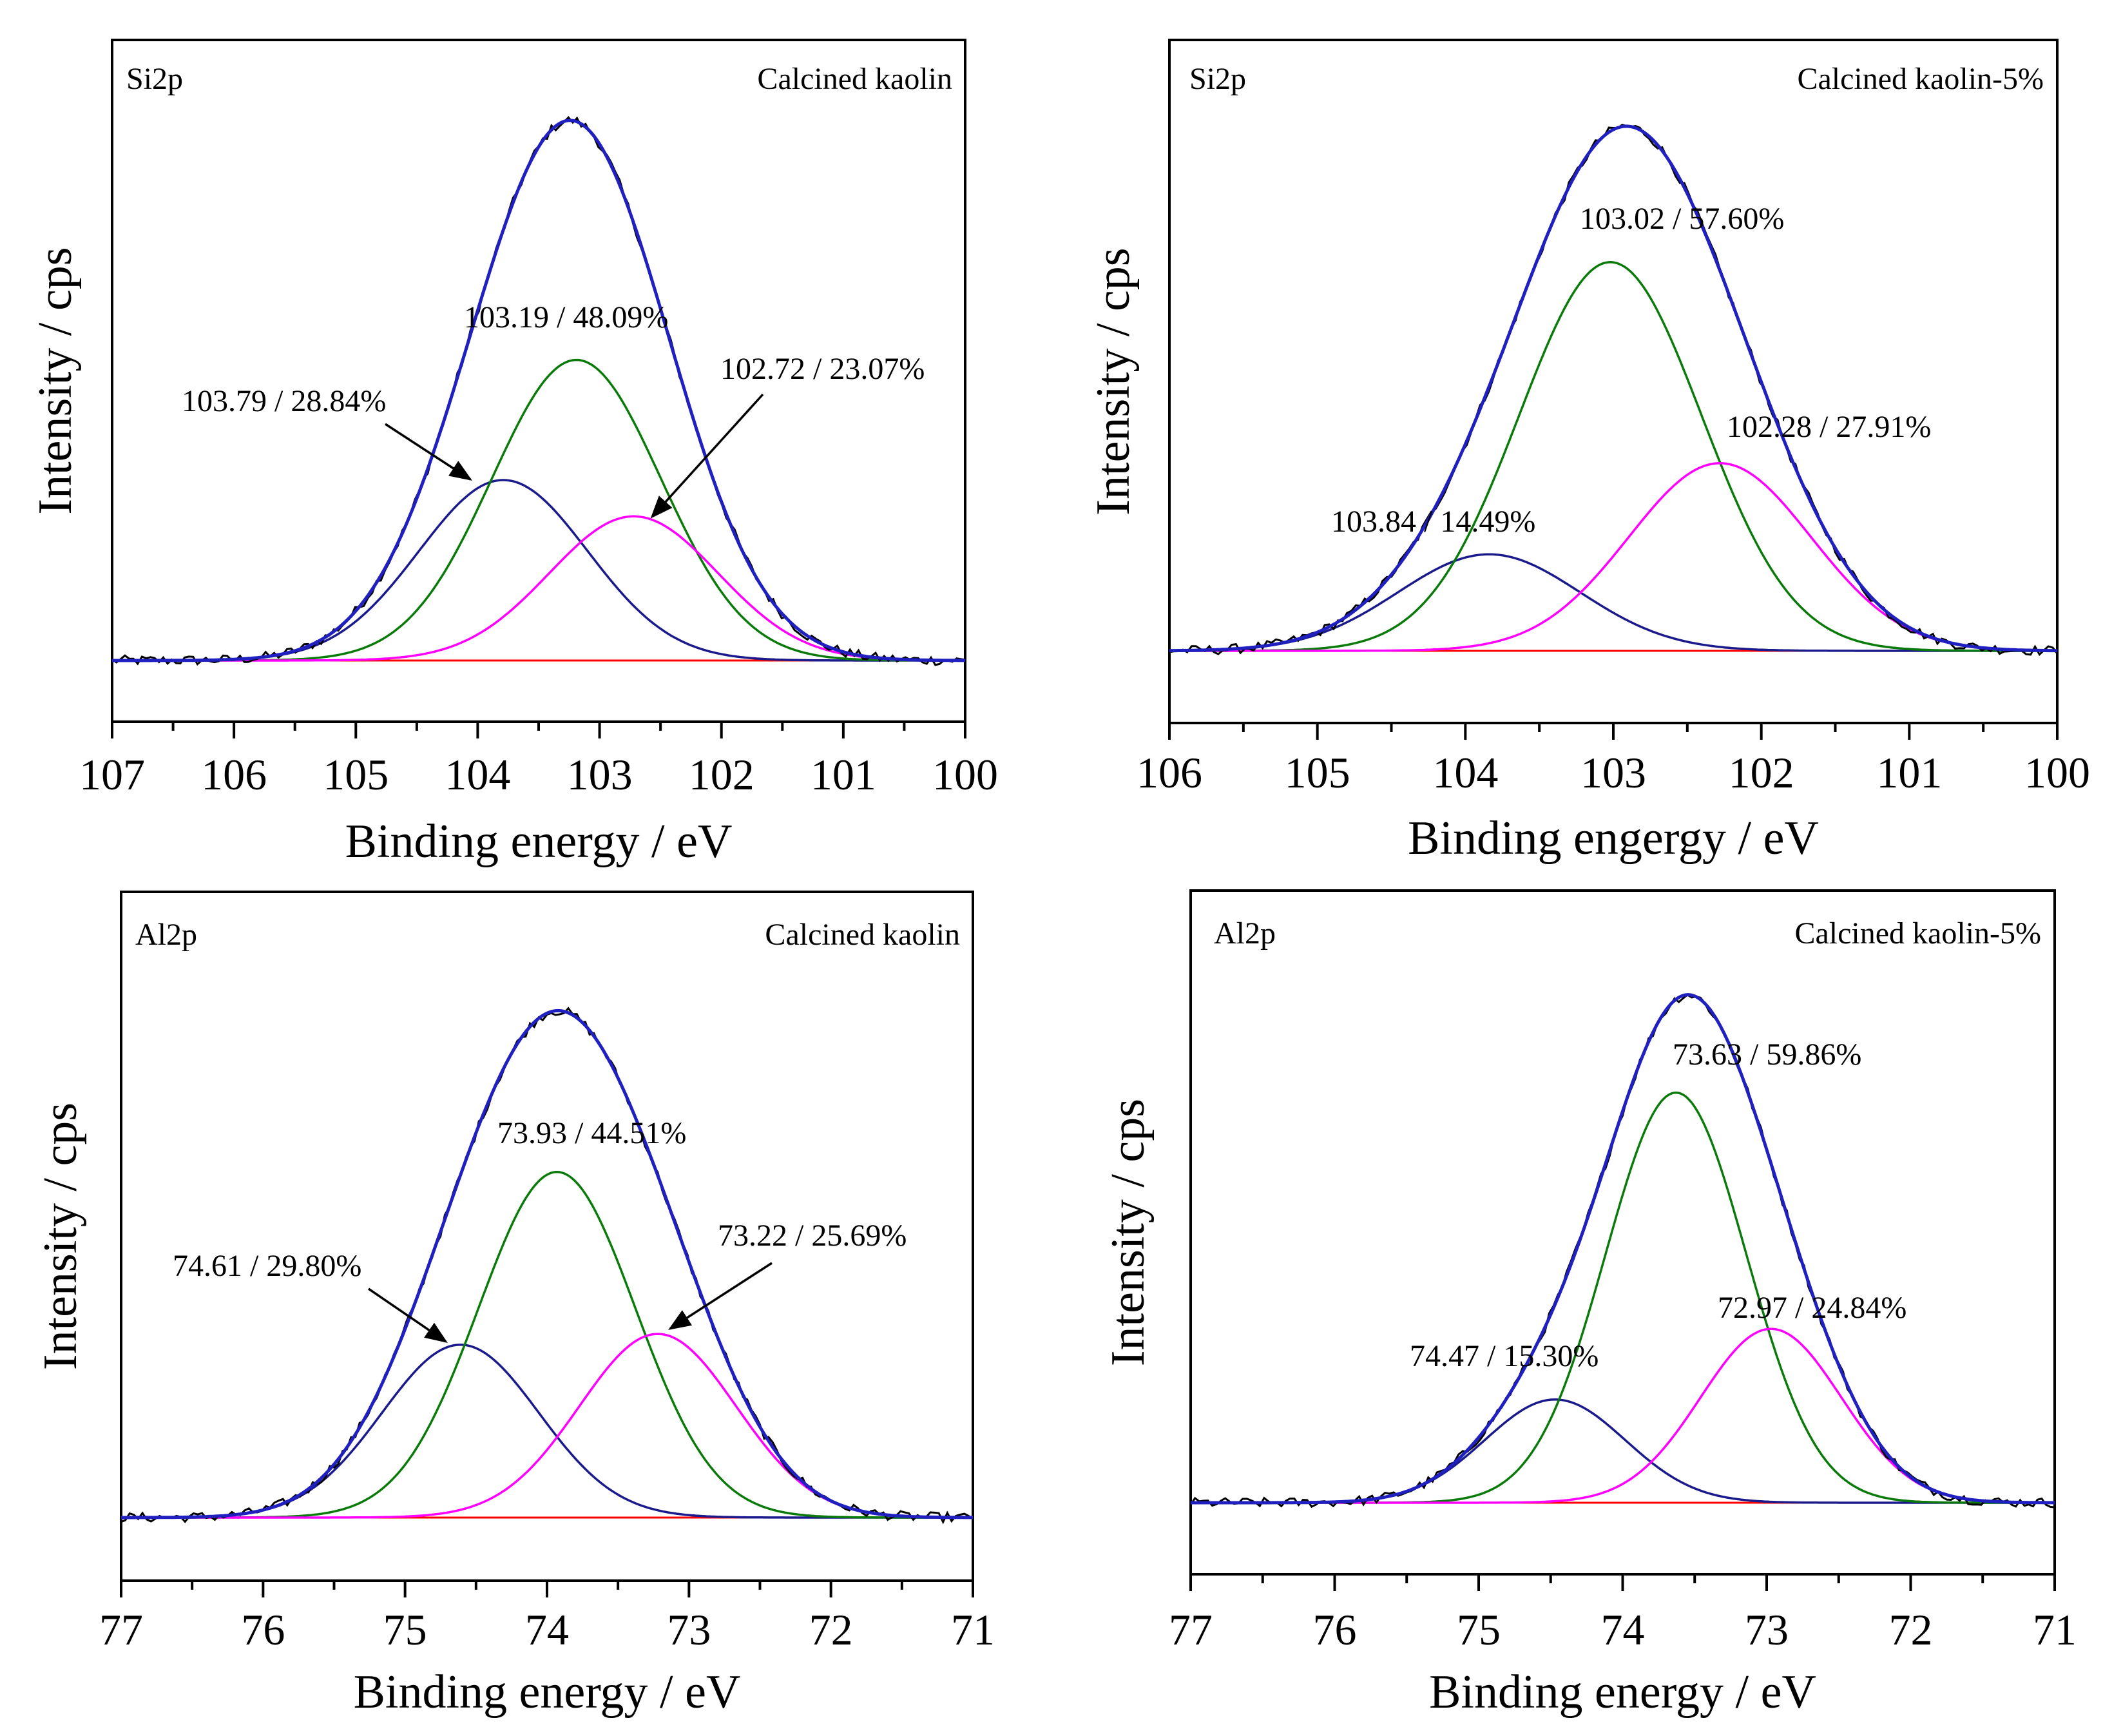  Describe the element at coordinates (1614, 839) in the screenshot. I see `x-axis-label: Binding engergy / eV` at that location.